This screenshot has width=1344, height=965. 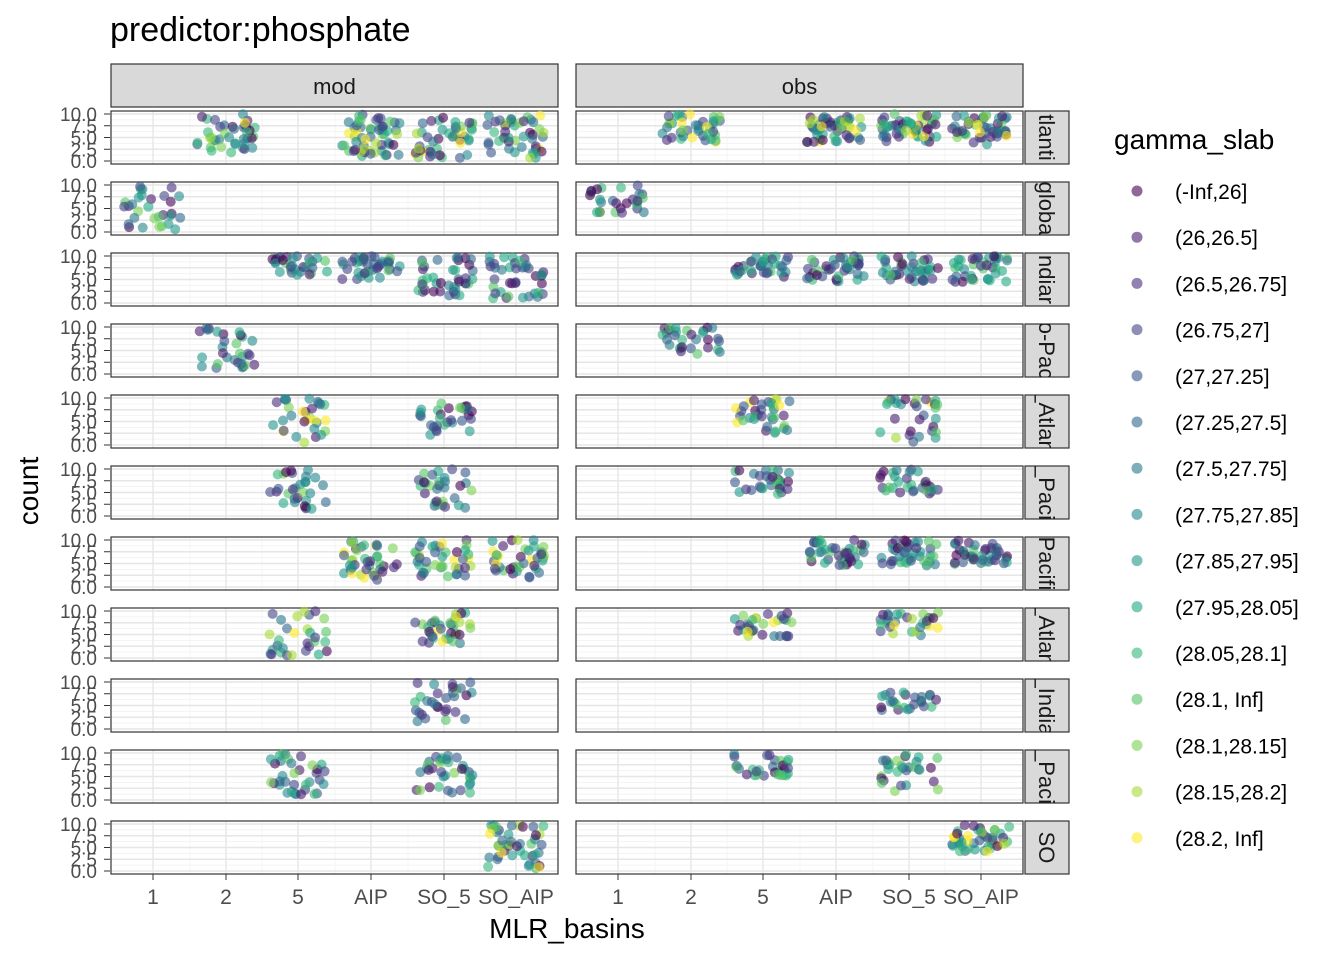 What do you see at coordinates (1137, 468) in the screenshot?
I see `legend-key-point` at bounding box center [1137, 468].